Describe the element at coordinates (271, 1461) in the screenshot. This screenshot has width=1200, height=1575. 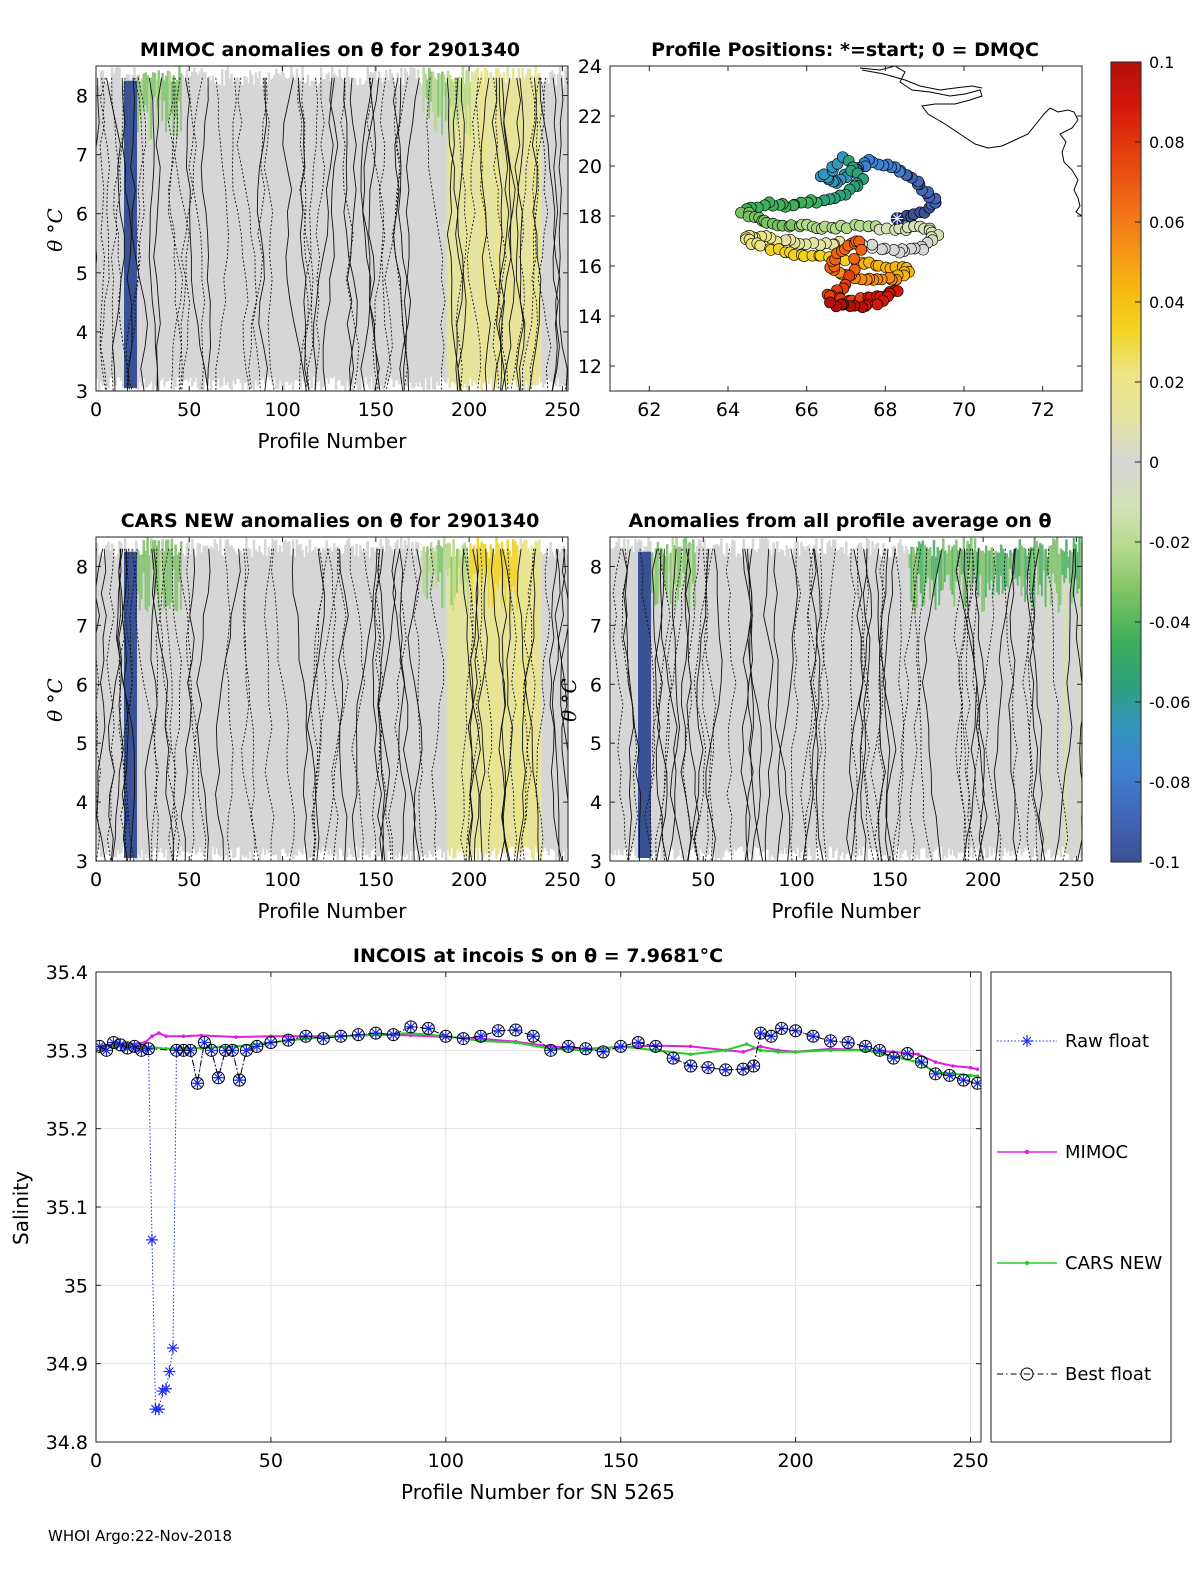
I see `x-tick-label: 50` at that location.